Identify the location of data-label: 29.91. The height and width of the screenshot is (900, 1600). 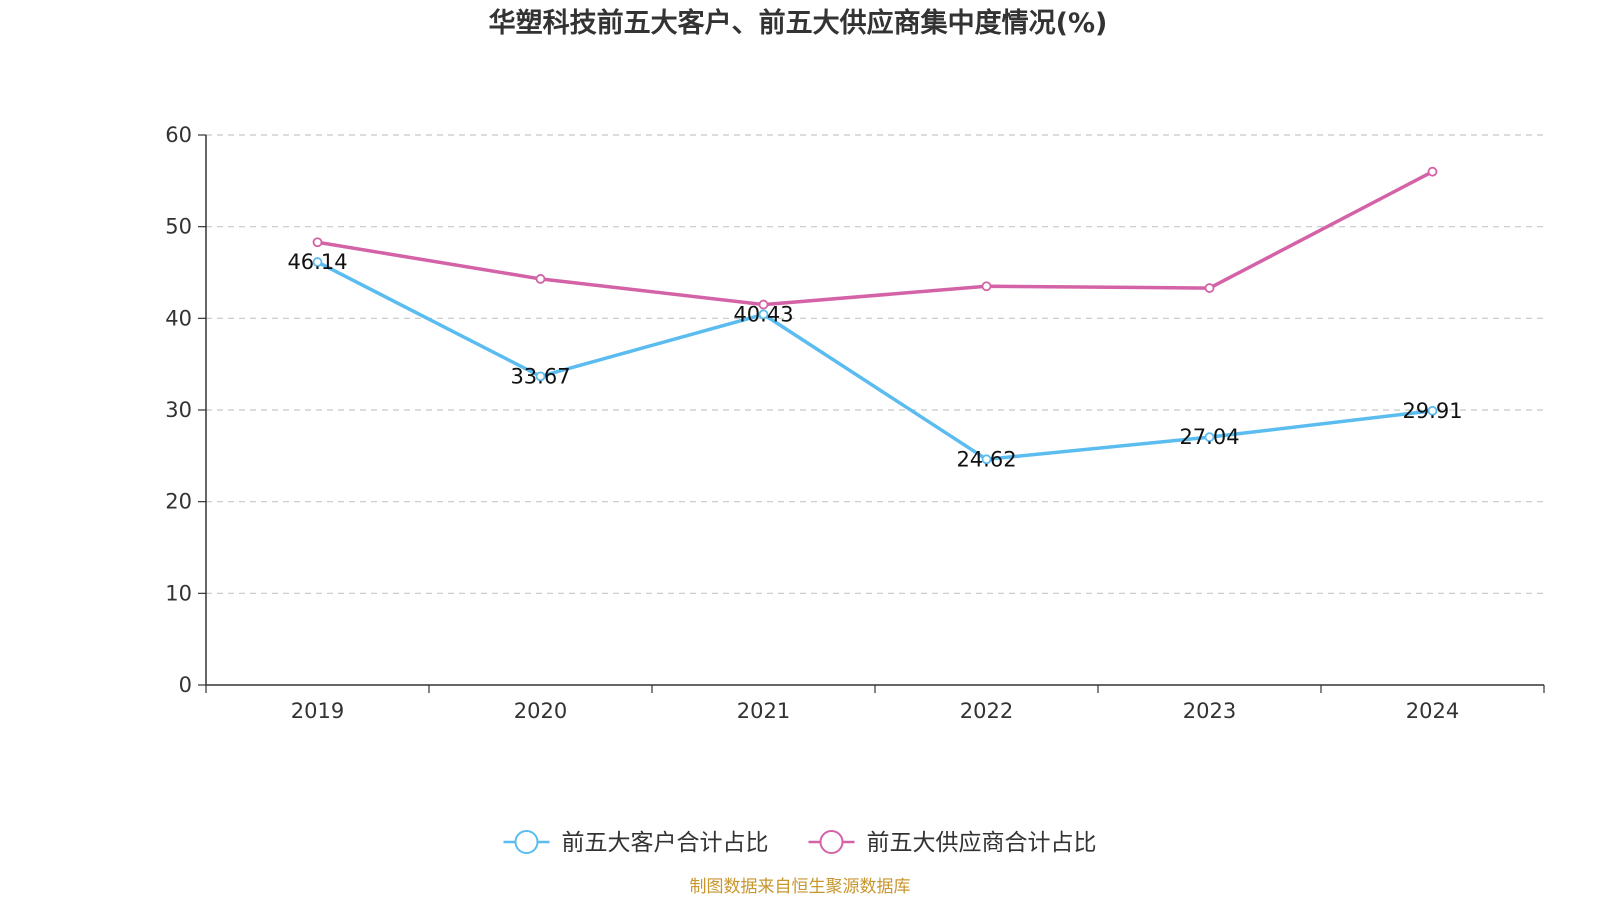
(1432, 411).